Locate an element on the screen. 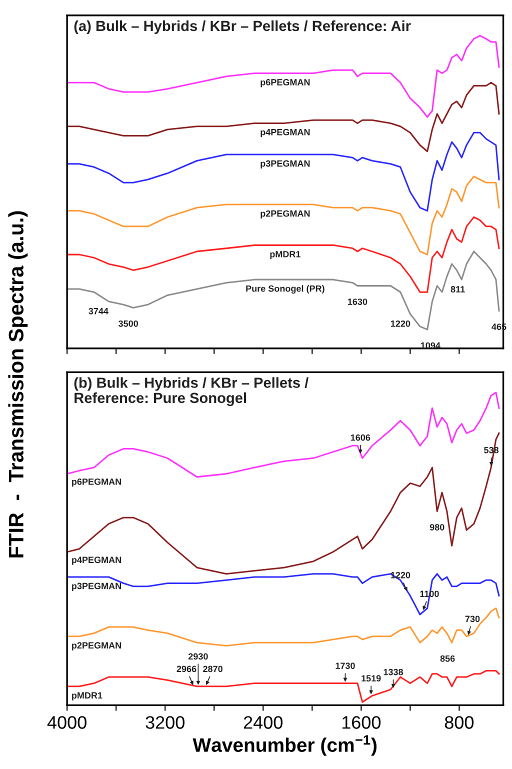  annotation: 1338 is located at coordinates (394, 672).